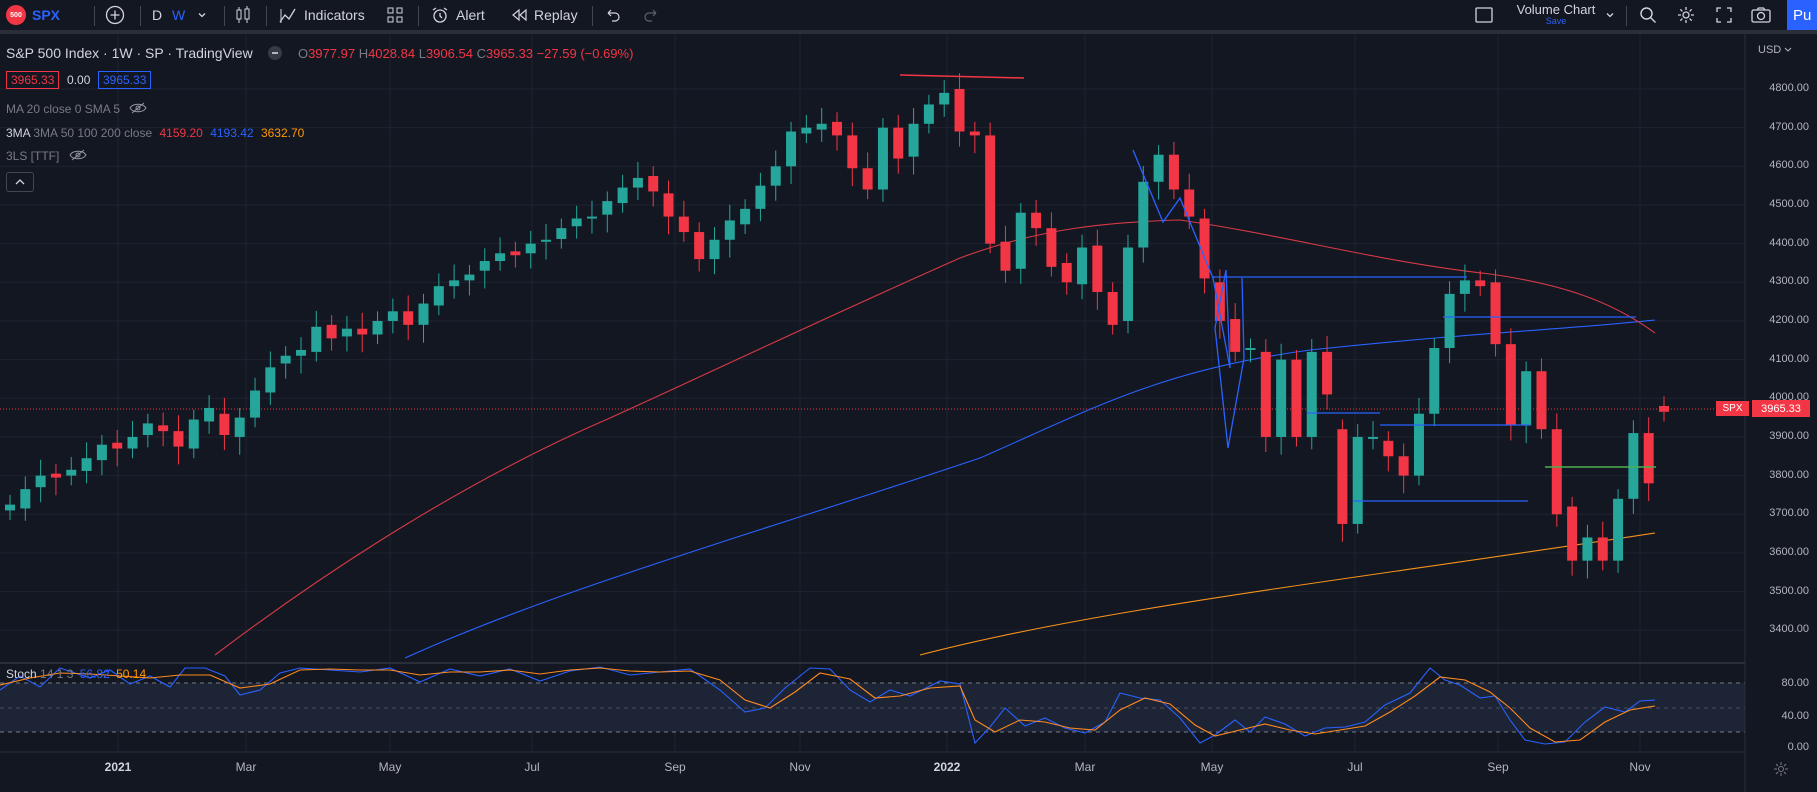 This screenshot has width=1817, height=792. What do you see at coordinates (651, 15) in the screenshot?
I see `redo-button` at bounding box center [651, 15].